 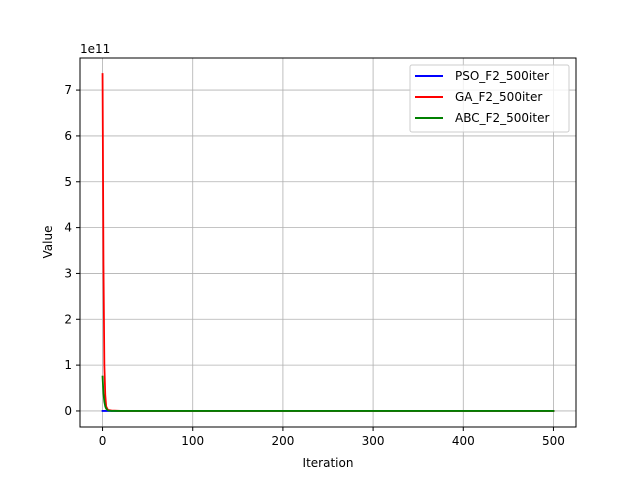 I want to click on x-tick-label: 300, so click(x=373, y=441).